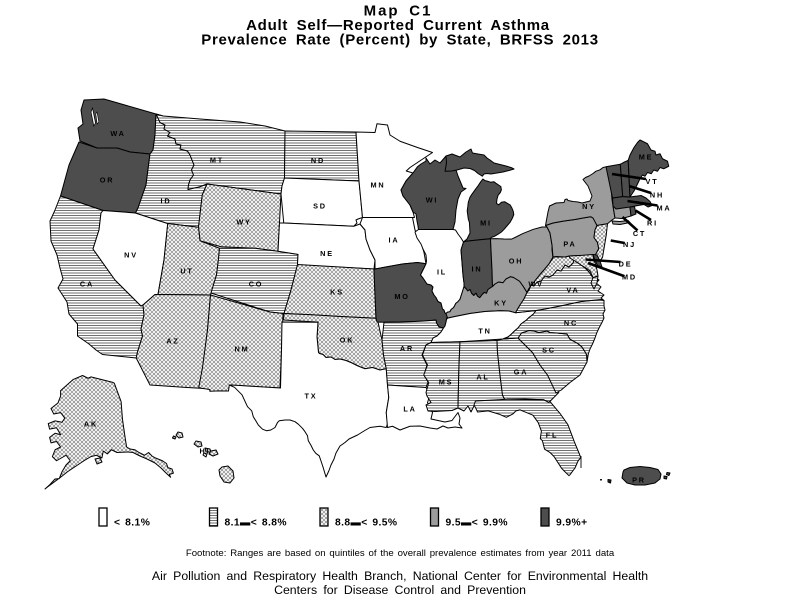 This screenshot has height=605, width=800. What do you see at coordinates (516, 261) in the screenshot?
I see `svg-text: OH` at bounding box center [516, 261].